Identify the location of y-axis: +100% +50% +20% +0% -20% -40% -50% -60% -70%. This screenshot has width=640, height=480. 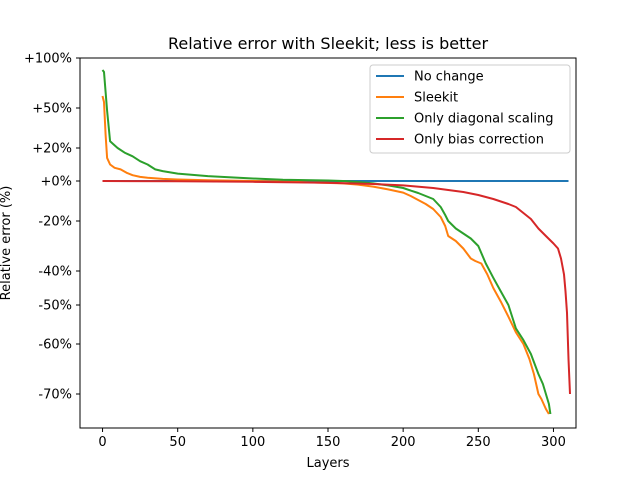
(52, 227).